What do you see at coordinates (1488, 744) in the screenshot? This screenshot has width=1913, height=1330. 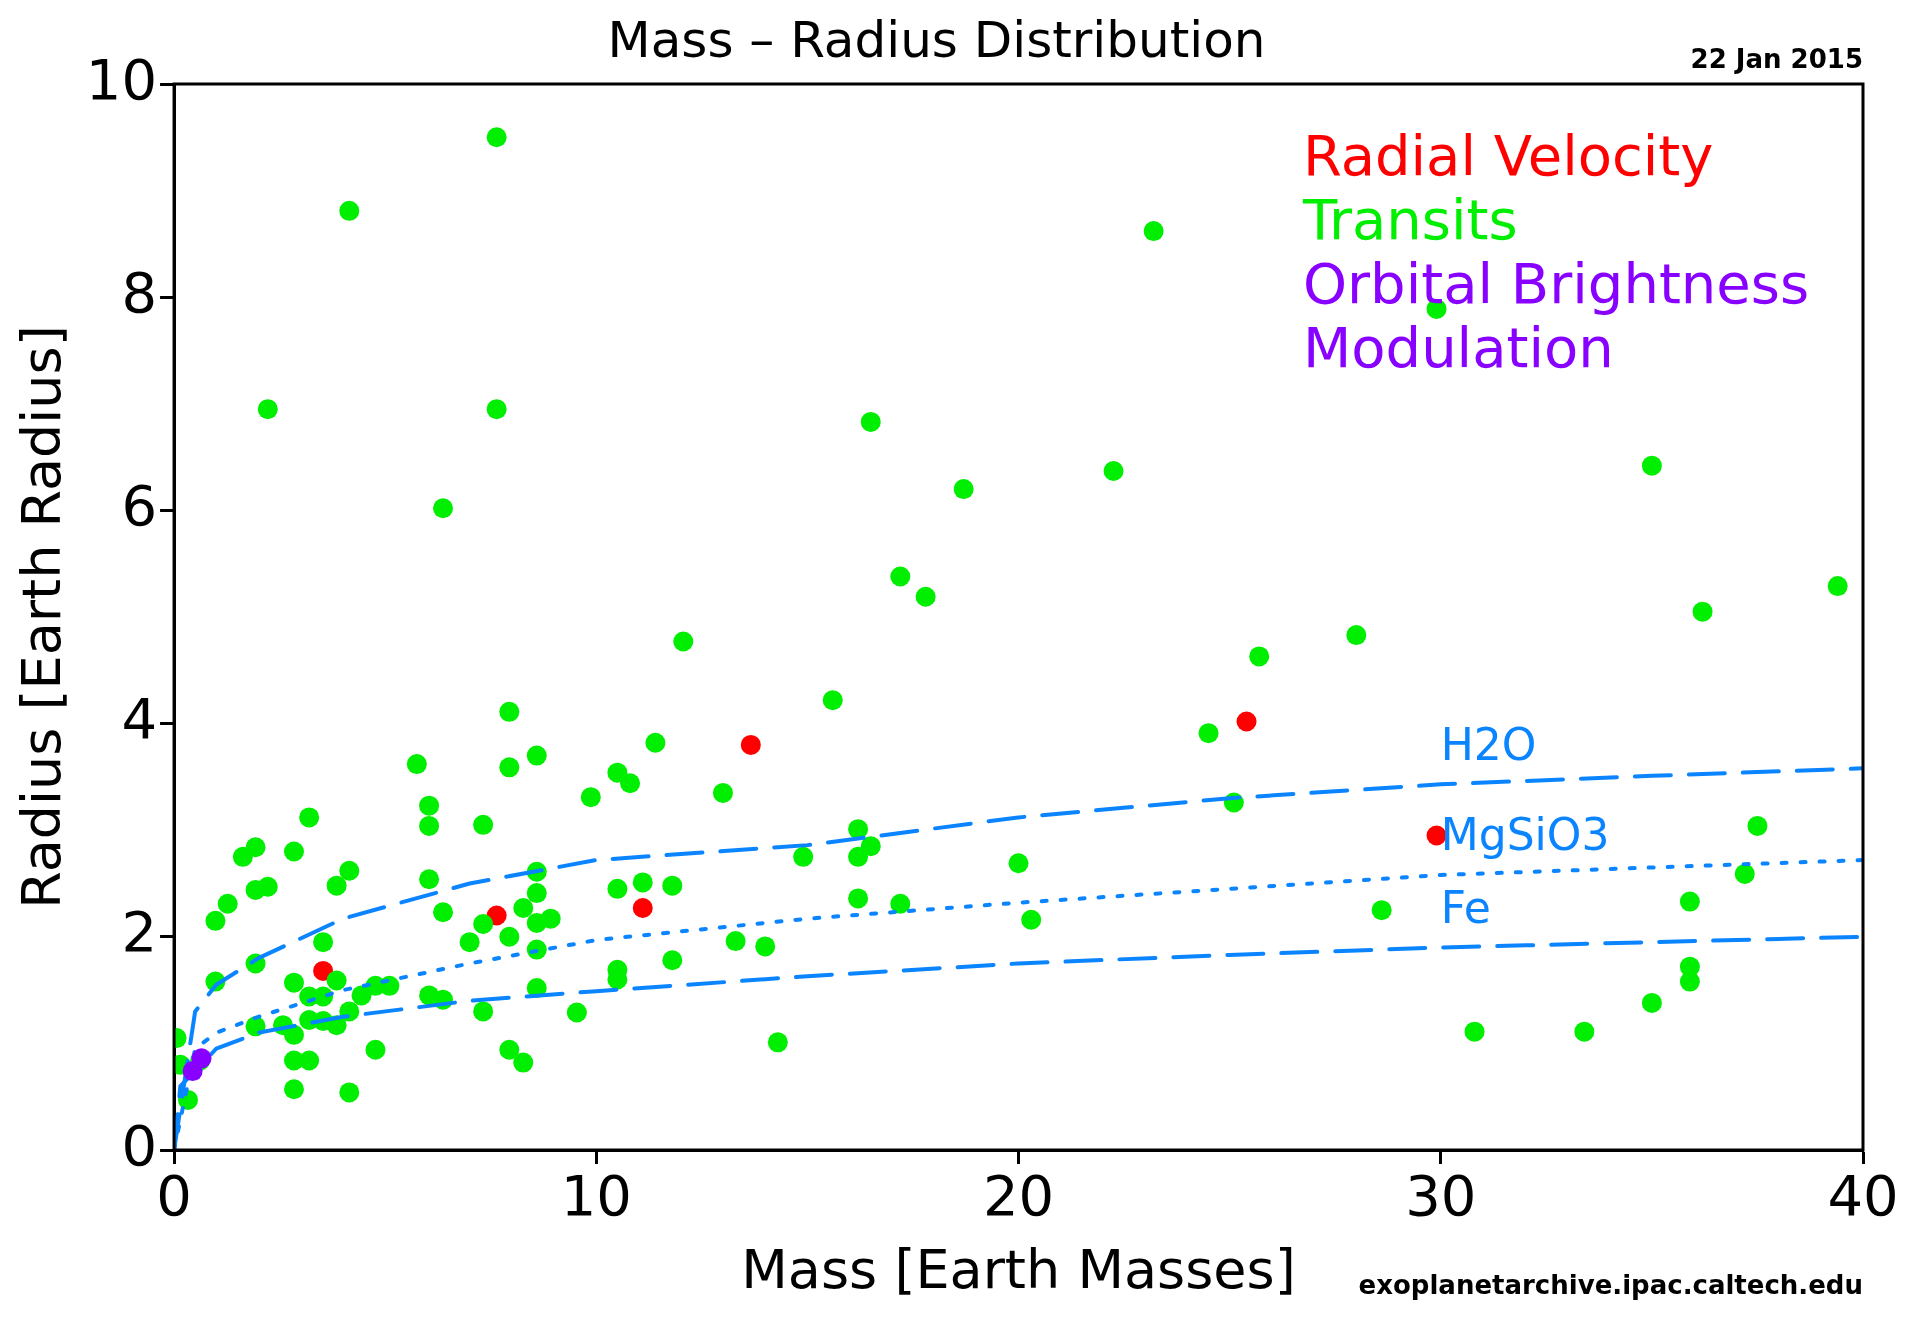 I see `series-label: H2O` at bounding box center [1488, 744].